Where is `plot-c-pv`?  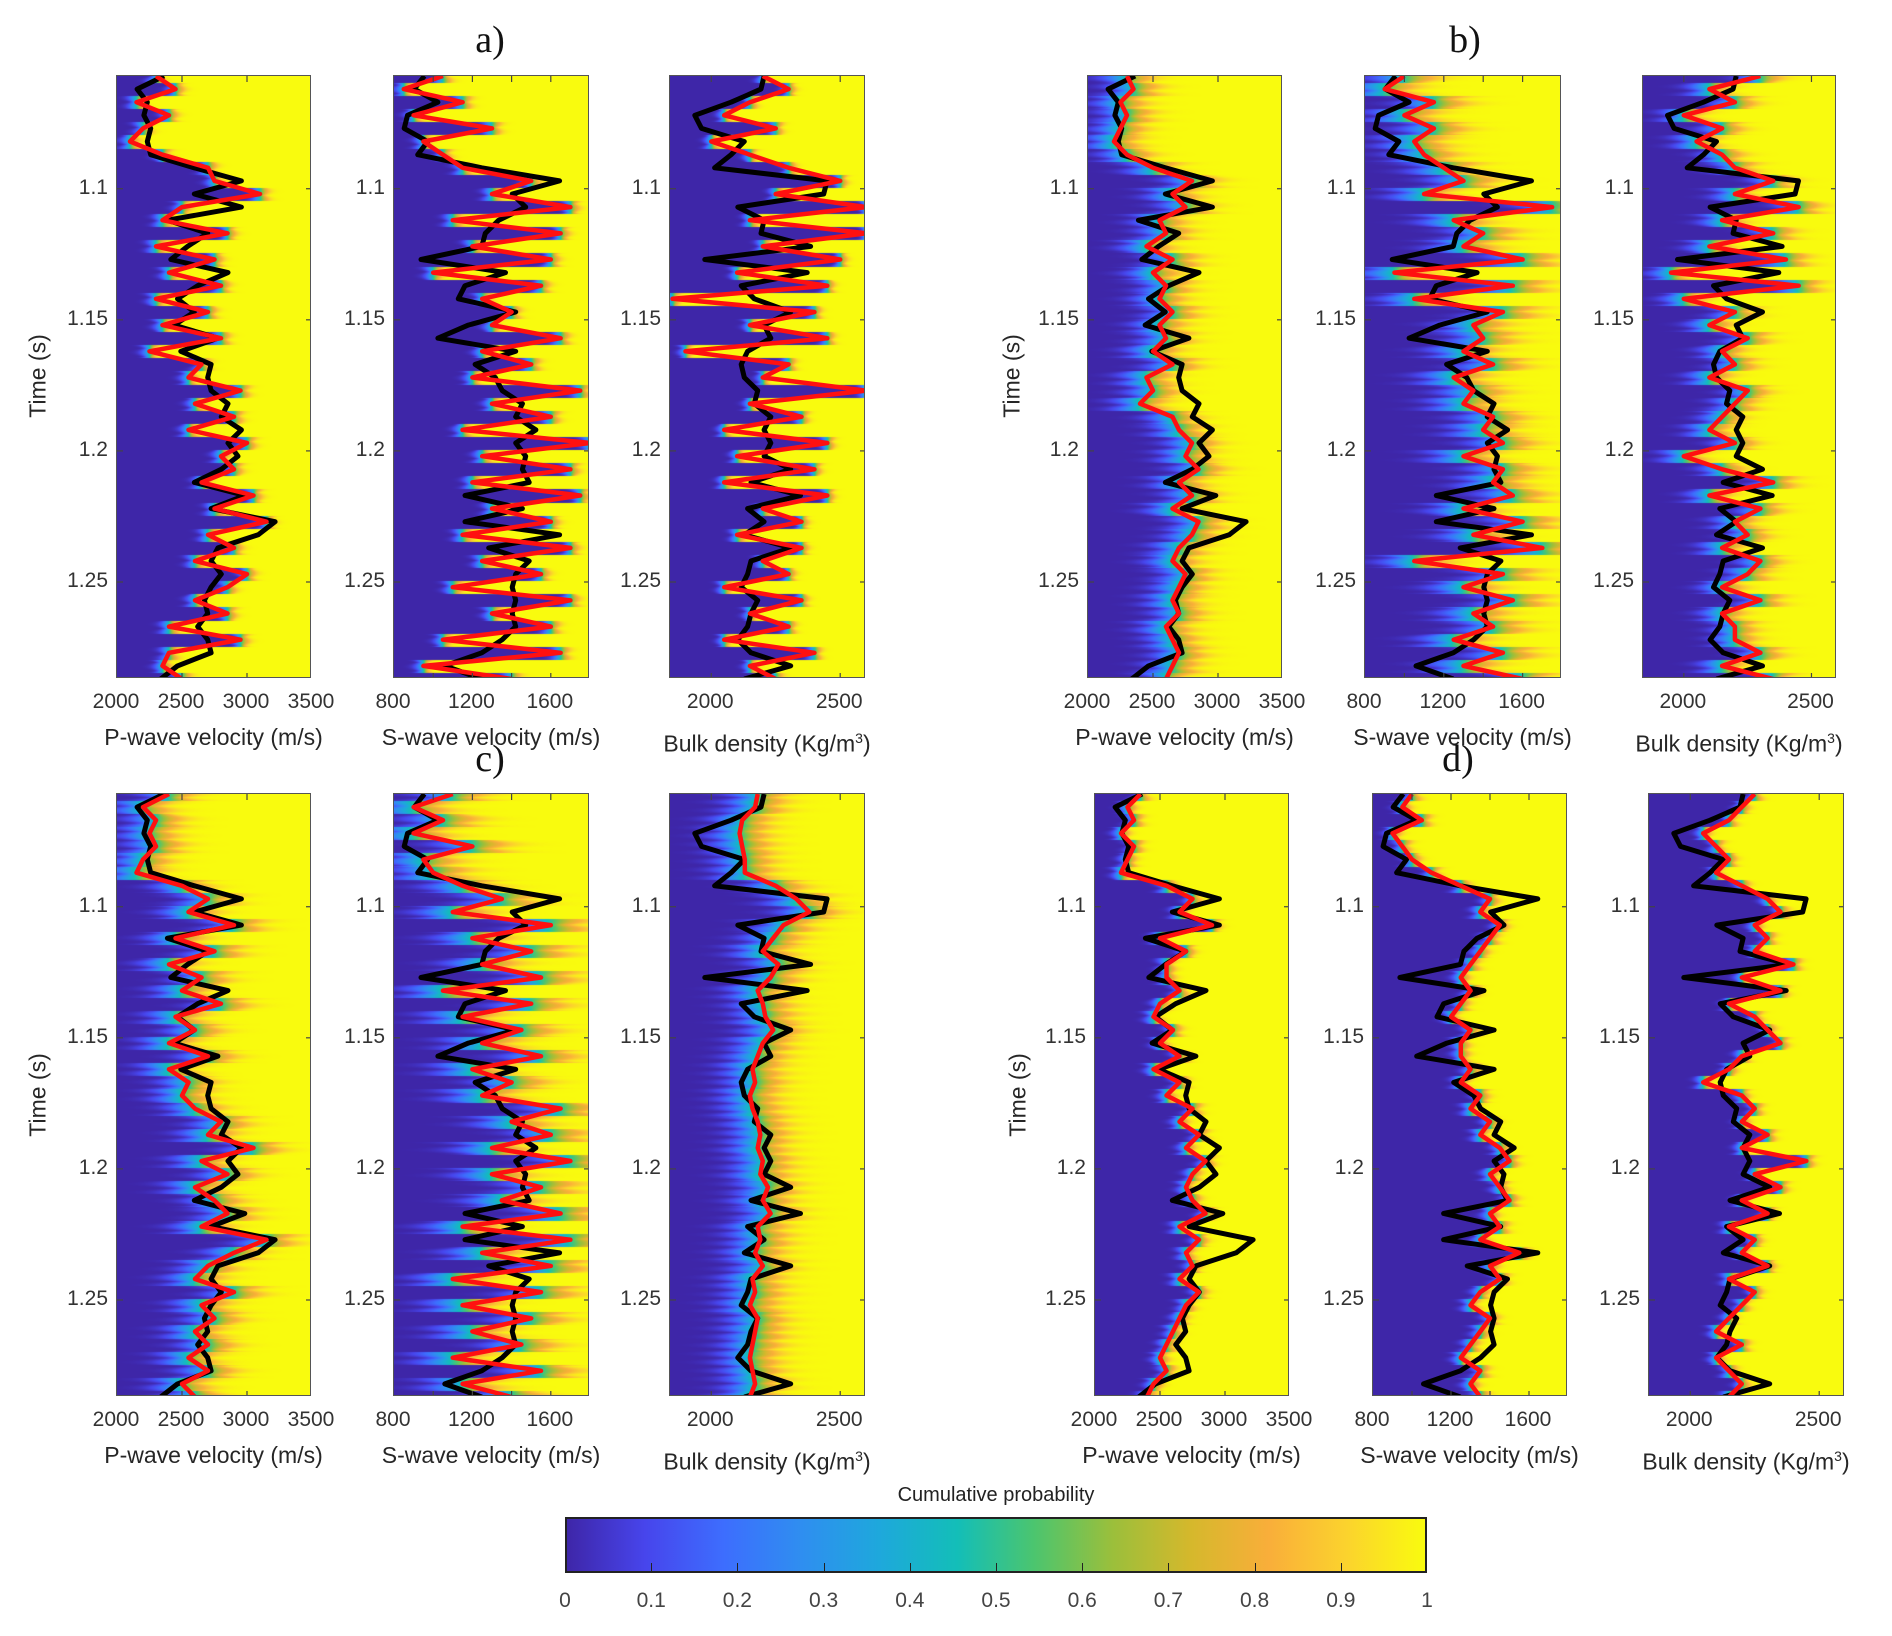 plot-c-pv is located at coordinates (213, 1094).